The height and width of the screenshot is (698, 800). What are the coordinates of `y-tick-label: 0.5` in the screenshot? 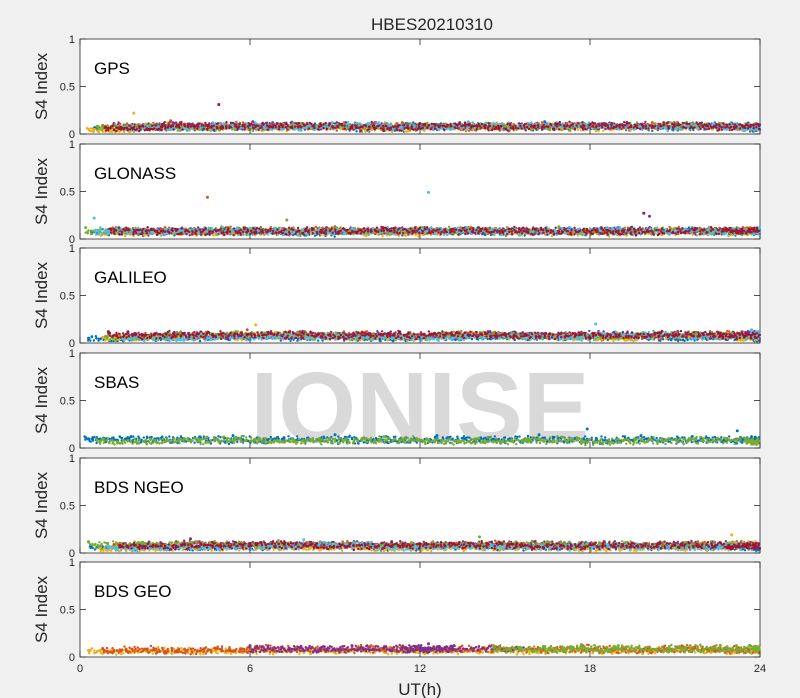 It's located at (67, 88).